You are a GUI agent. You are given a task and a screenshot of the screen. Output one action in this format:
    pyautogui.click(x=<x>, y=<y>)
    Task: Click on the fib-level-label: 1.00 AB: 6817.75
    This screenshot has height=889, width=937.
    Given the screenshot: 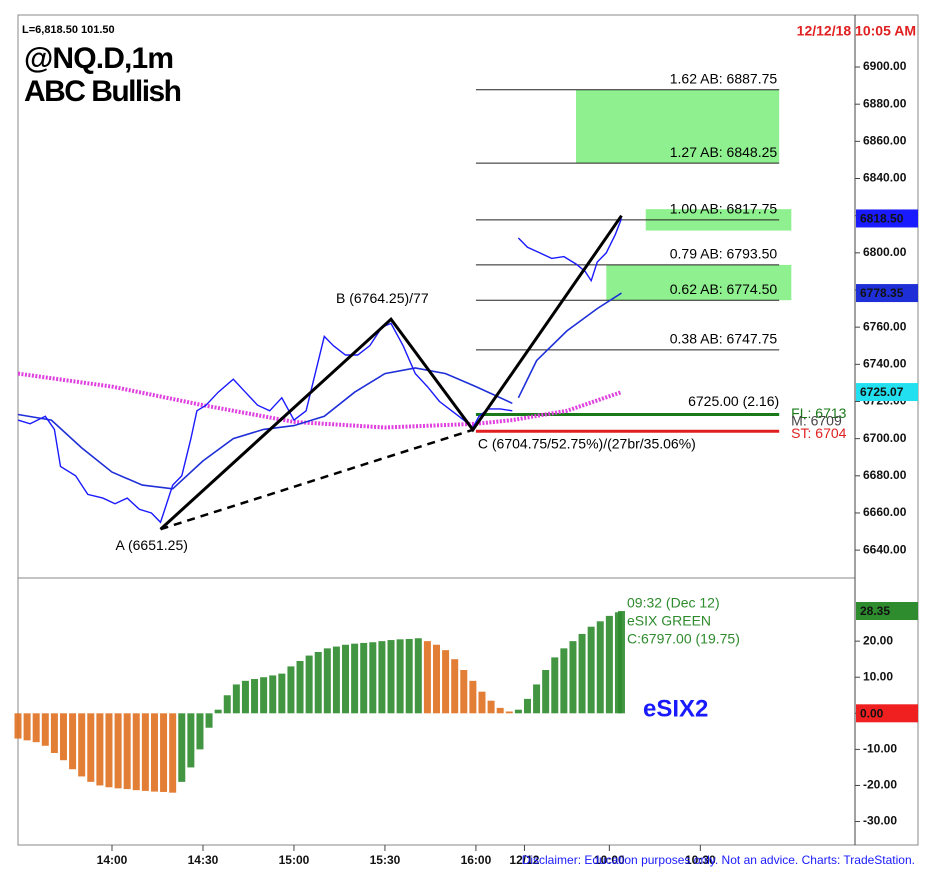 What is the action you would take?
    pyautogui.click(x=724, y=209)
    